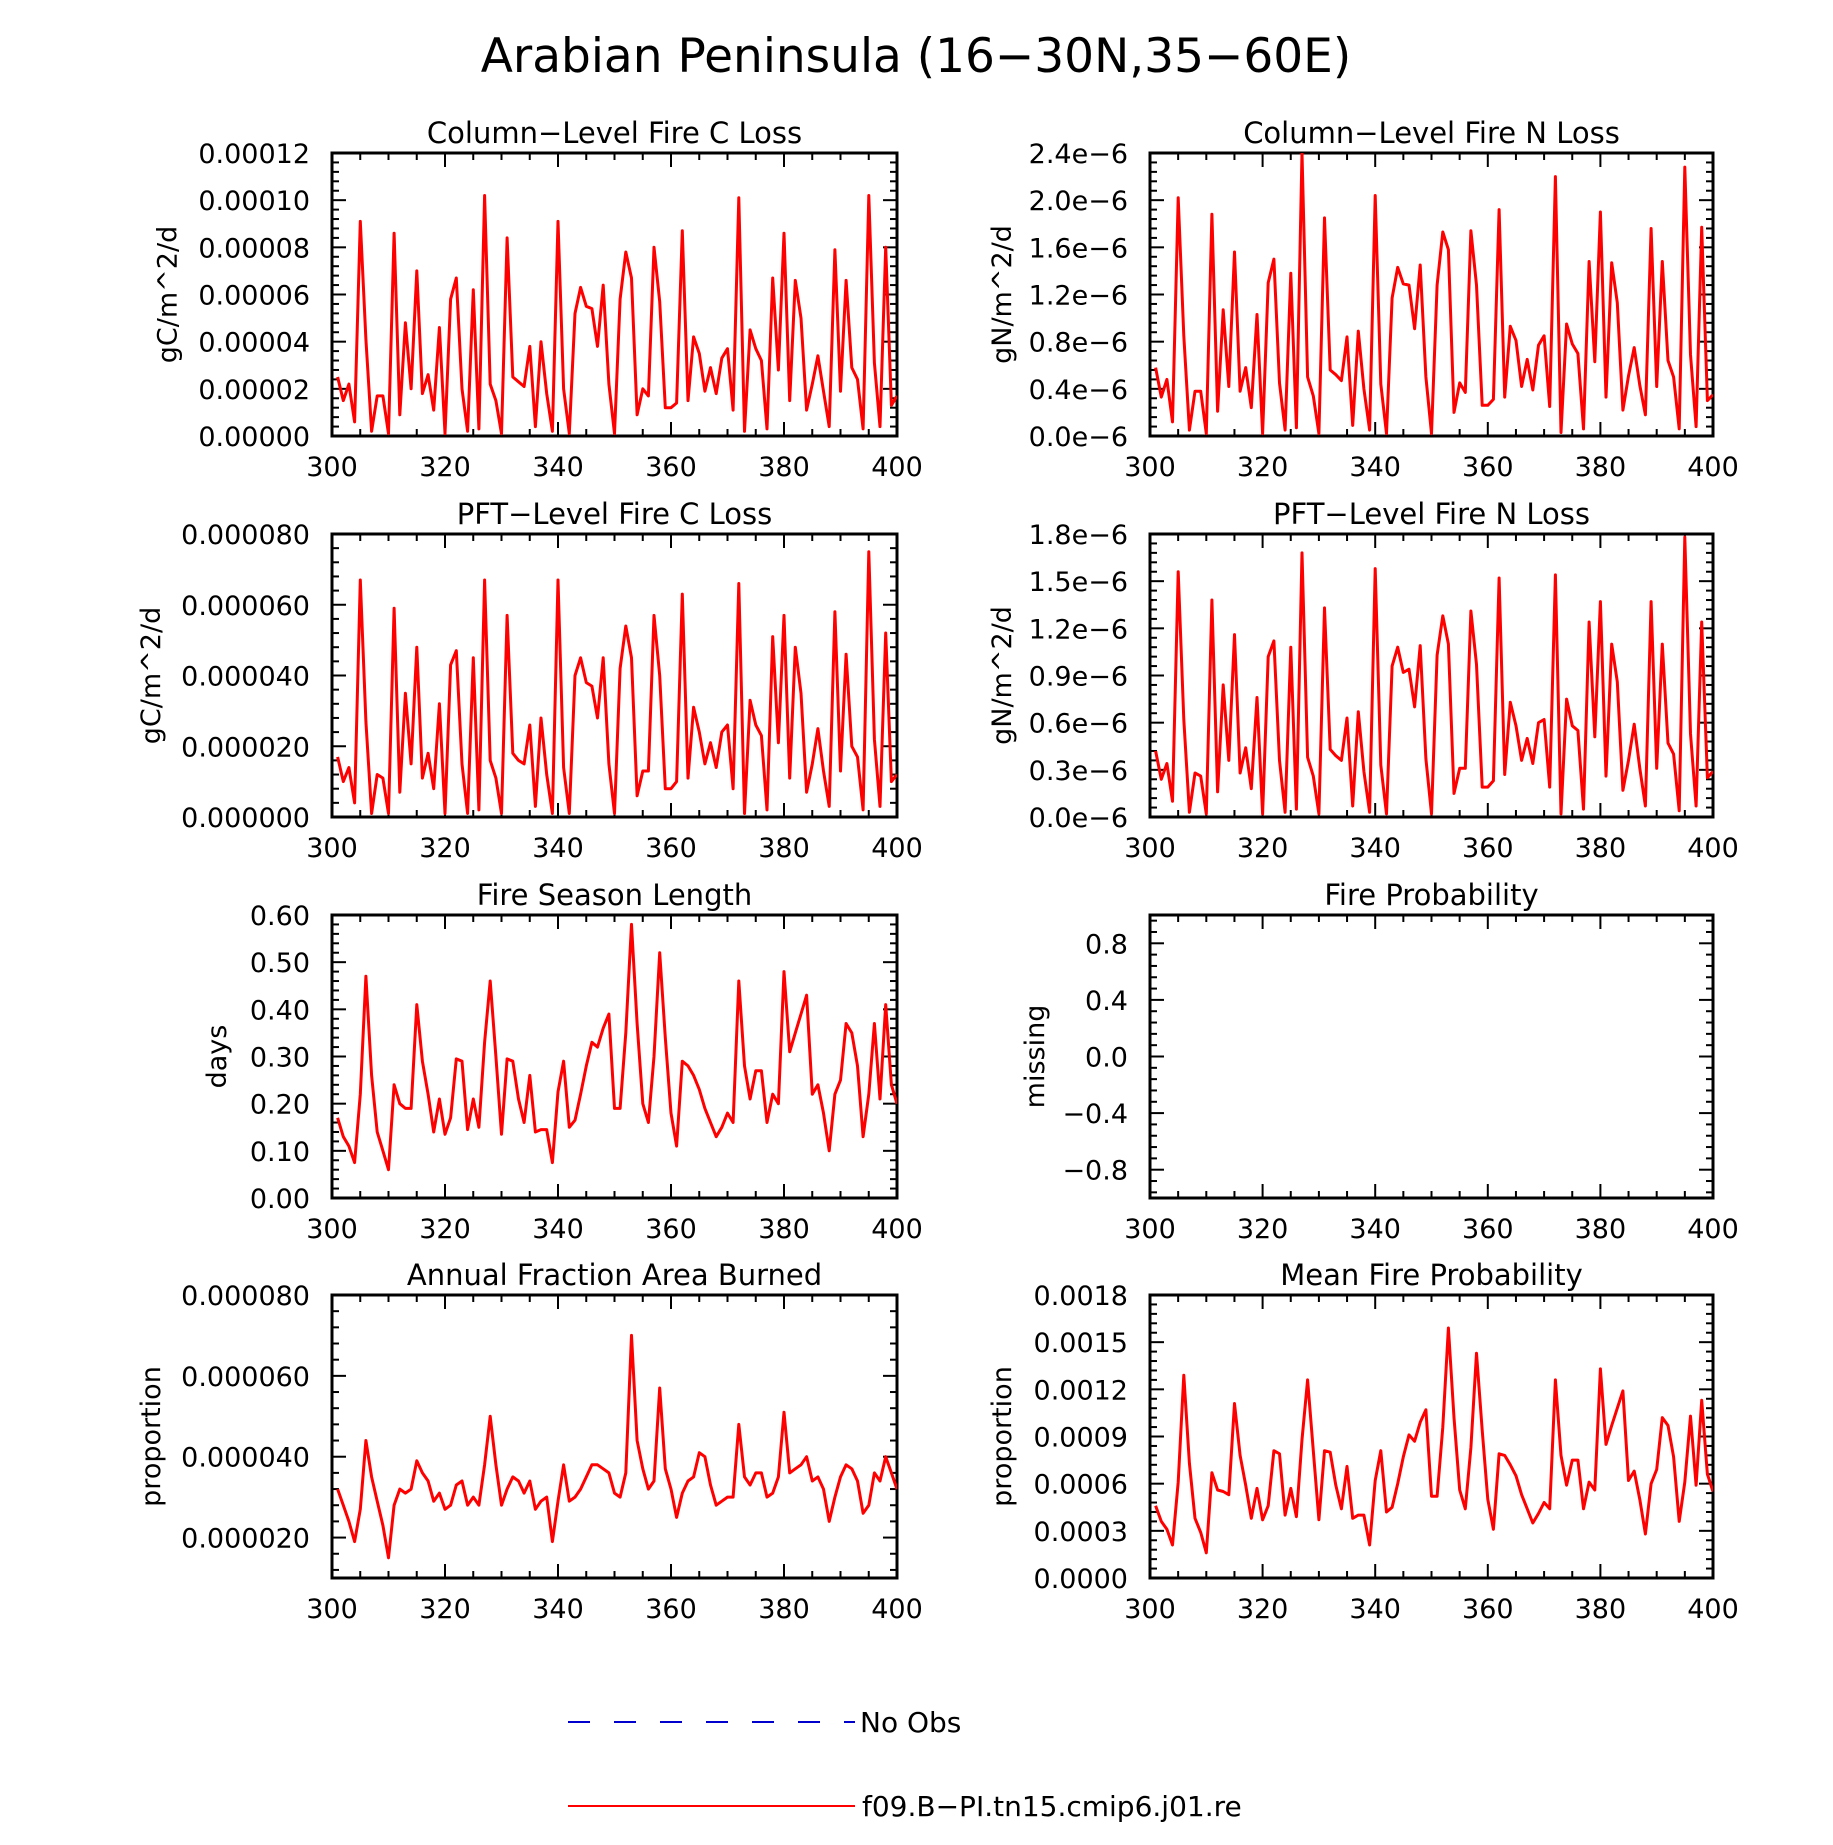 The width and height of the screenshot is (1833, 1845). Describe the element at coordinates (280, 963) in the screenshot. I see `y-tick-label: 0.50` at that location.